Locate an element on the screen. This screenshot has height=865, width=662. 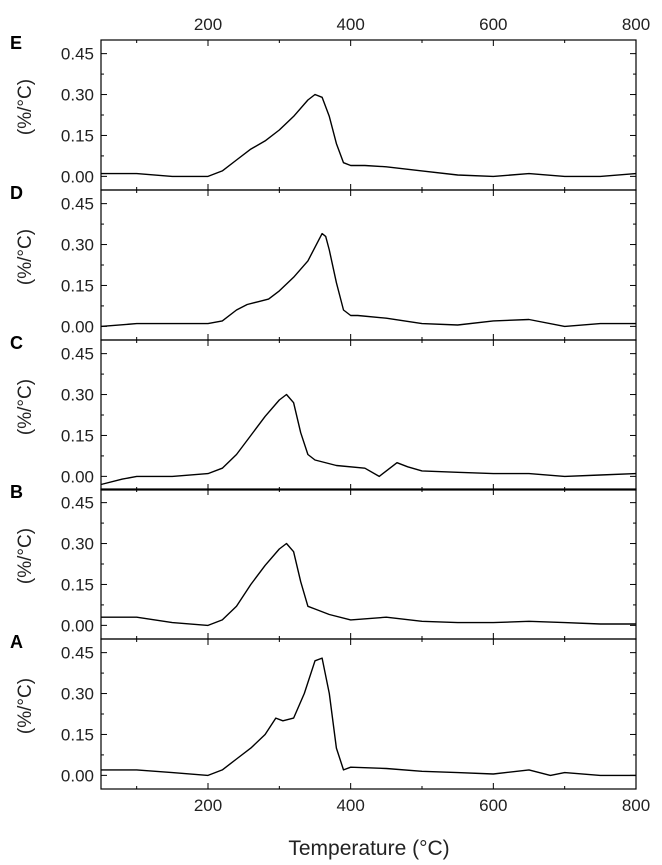
x-tick-label: 200 is located at coordinates (208, 805).